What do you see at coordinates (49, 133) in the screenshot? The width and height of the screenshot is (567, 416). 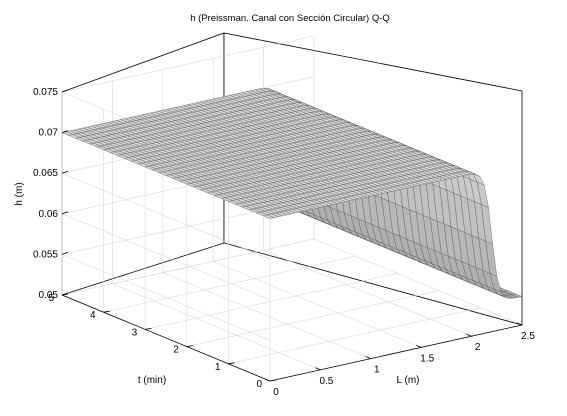 I see `z-tick-label: 0.07` at bounding box center [49, 133].